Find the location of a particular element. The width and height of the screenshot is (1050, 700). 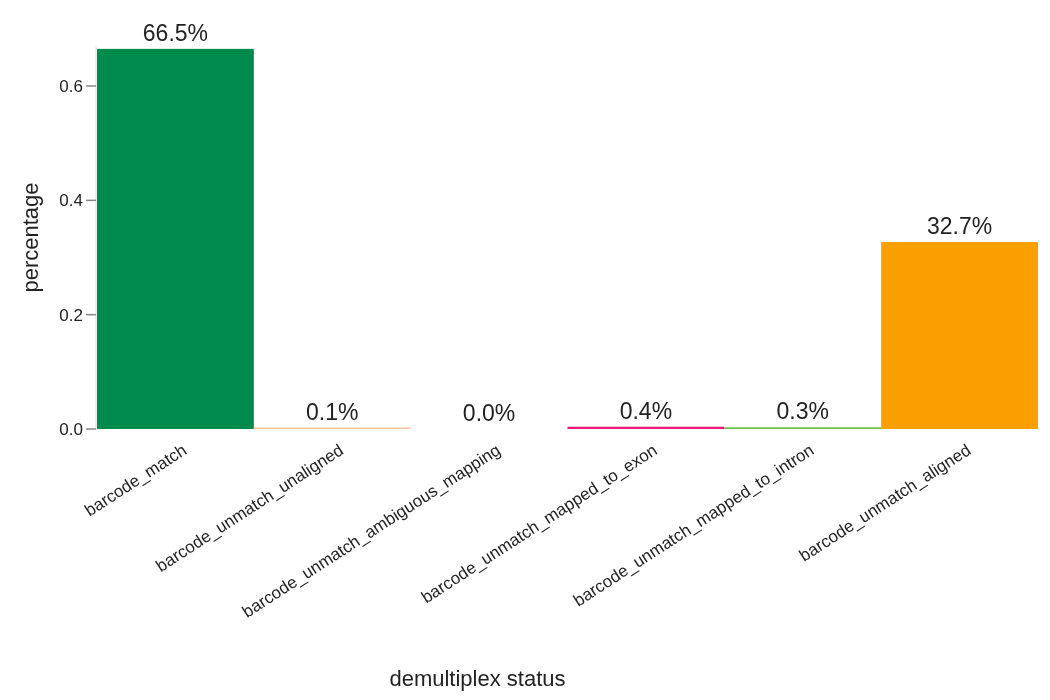

data-label: 0.1% is located at coordinates (332, 412).